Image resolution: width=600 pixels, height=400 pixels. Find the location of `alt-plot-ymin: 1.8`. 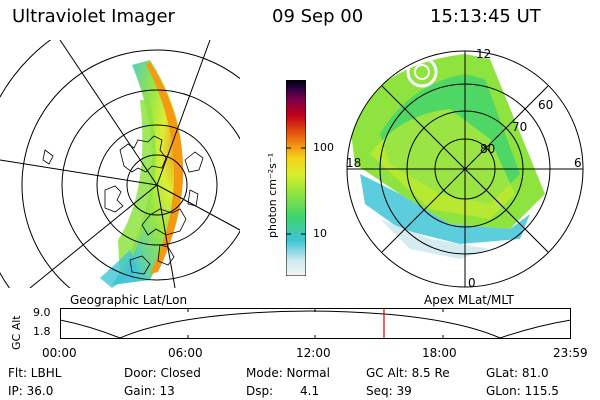

alt-plot-ymin: 1.8 is located at coordinates (42, 331).